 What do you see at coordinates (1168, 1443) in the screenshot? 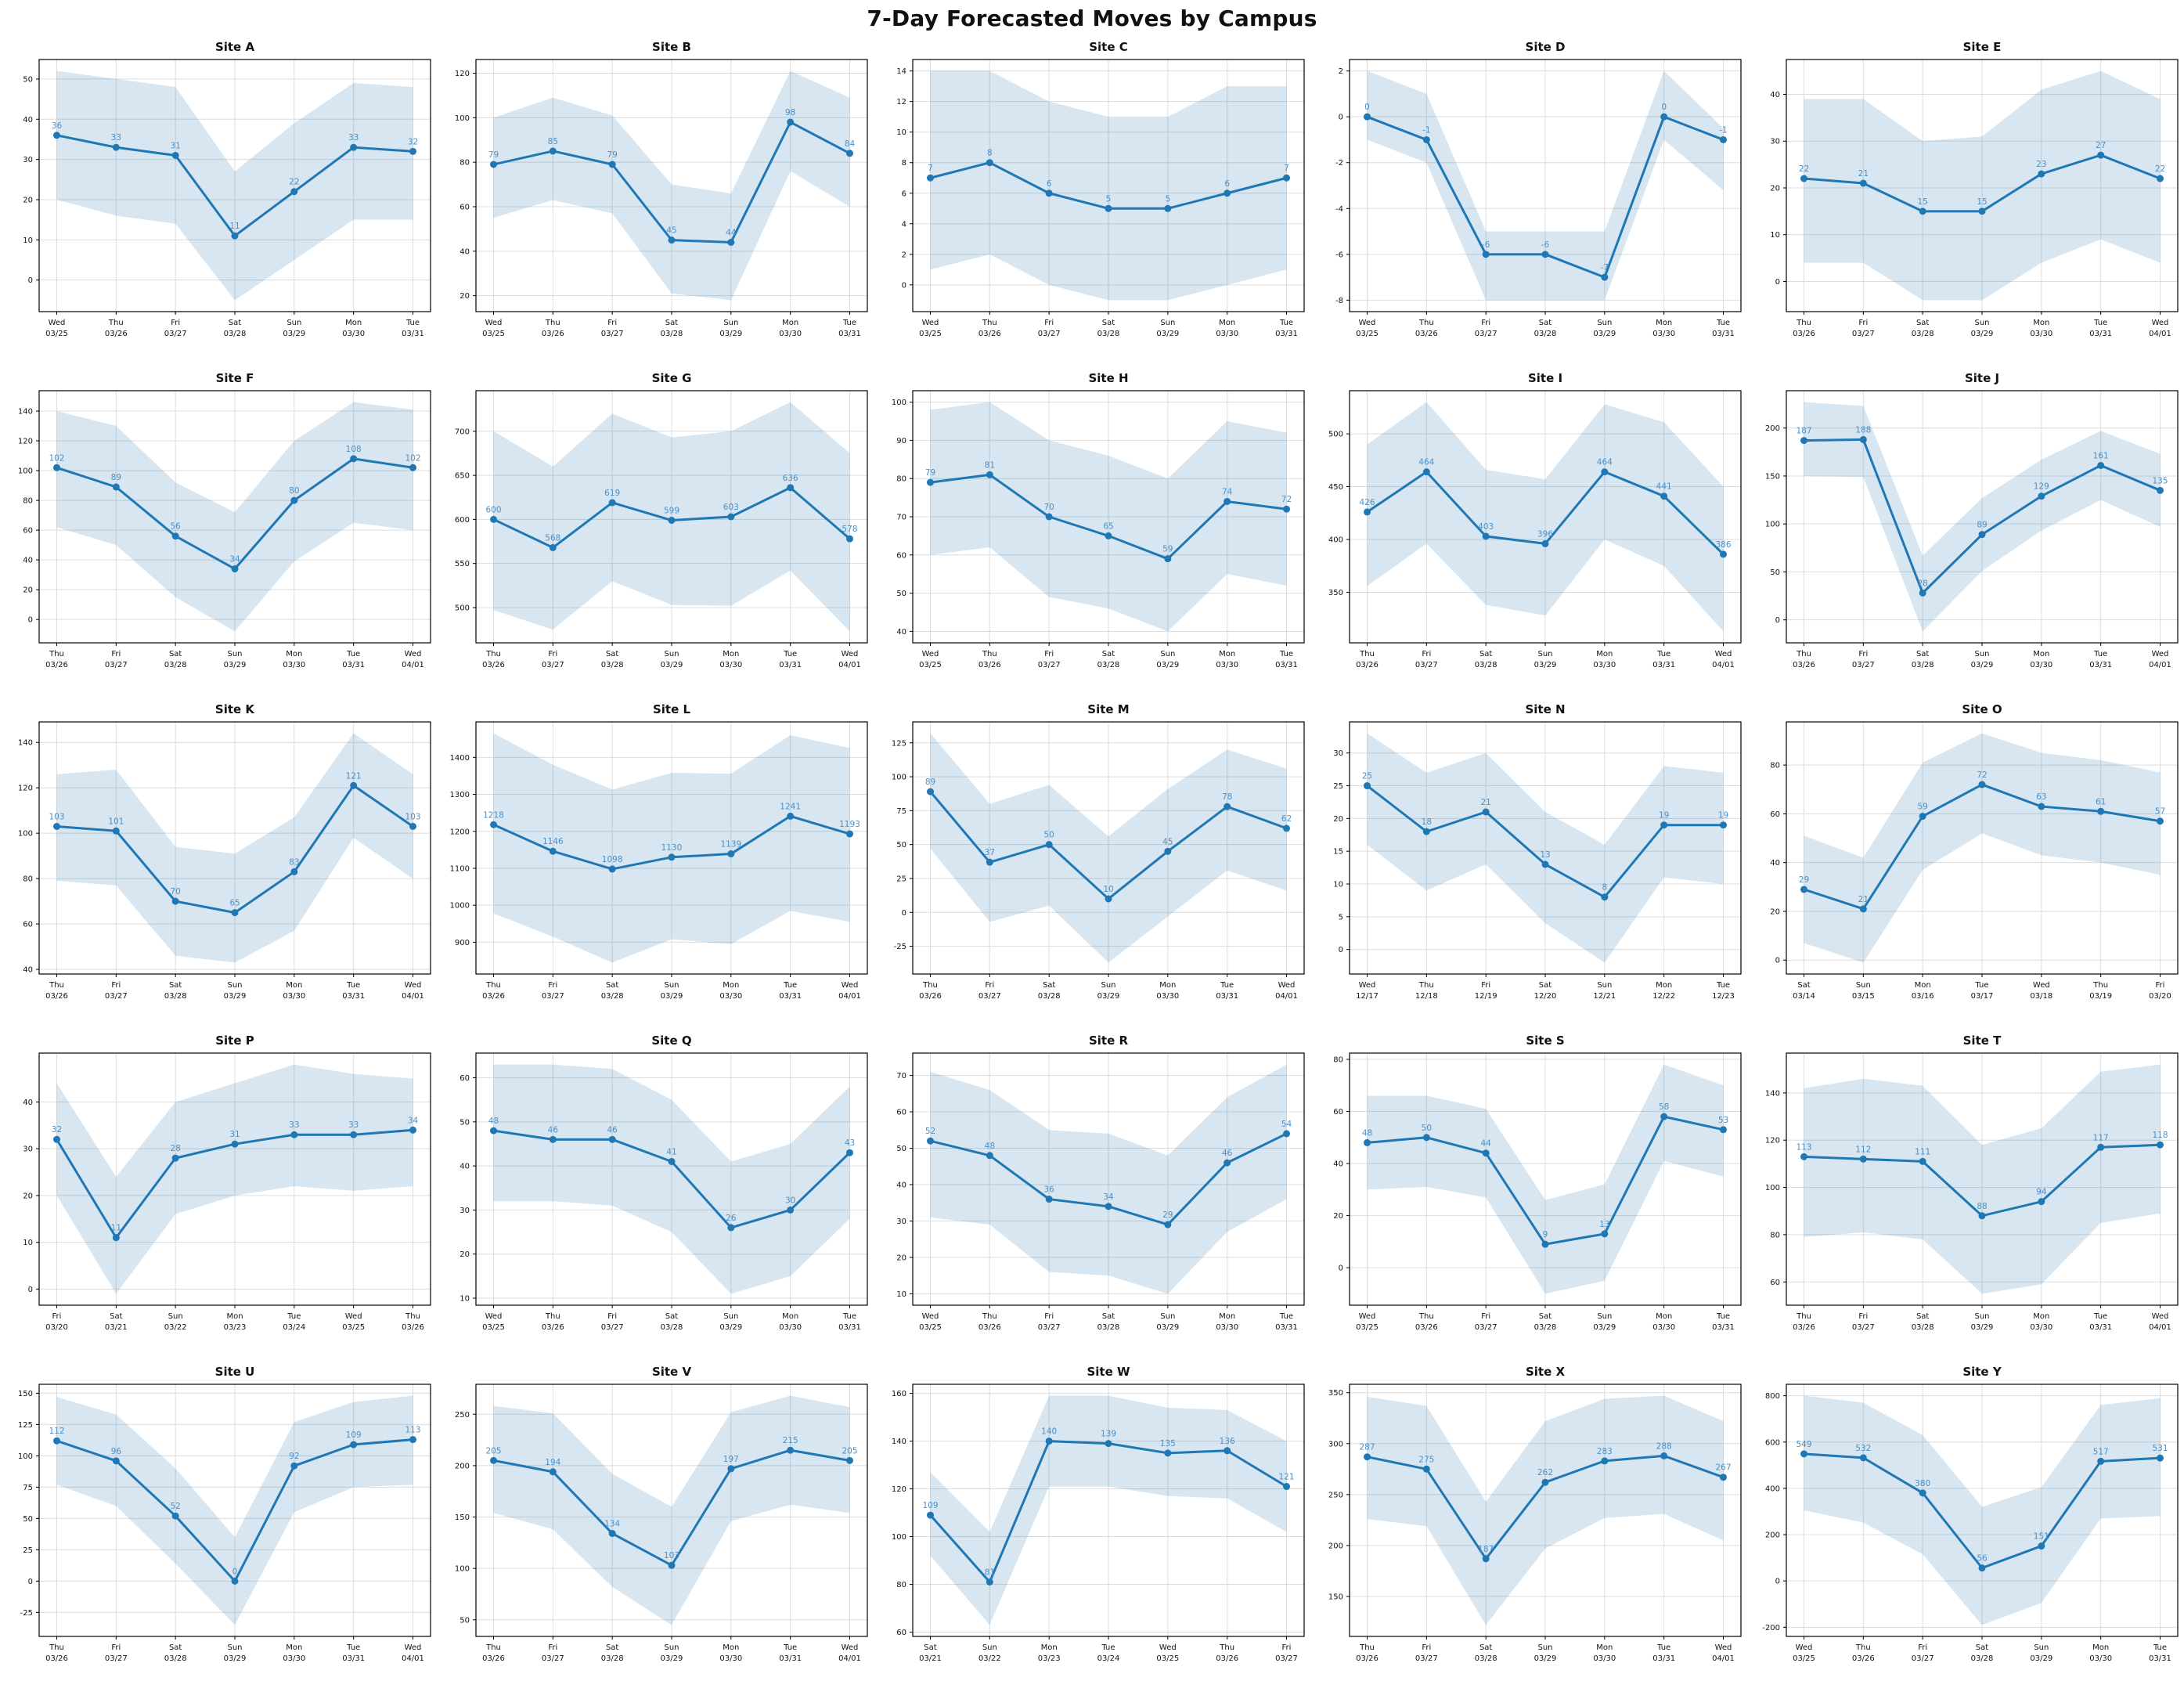
I see `value-label: 135` at bounding box center [1168, 1443].